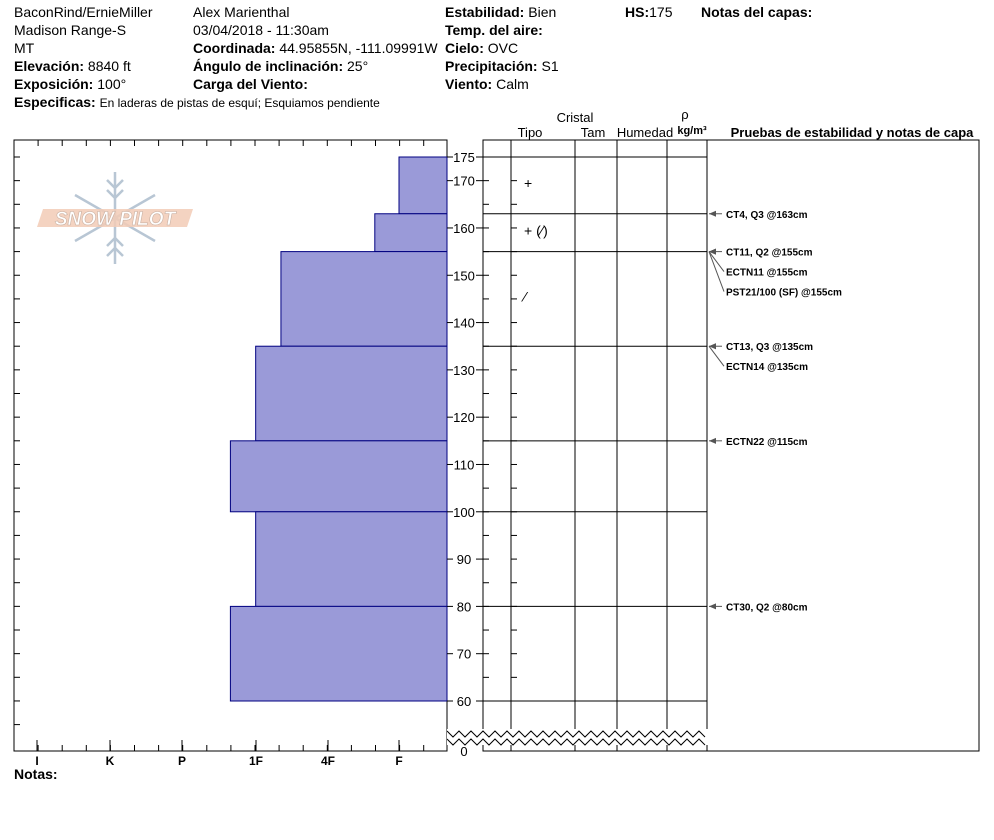 This screenshot has width=994, height=840. I want to click on test-label: CT13, Q3 @135cm, so click(769, 347).